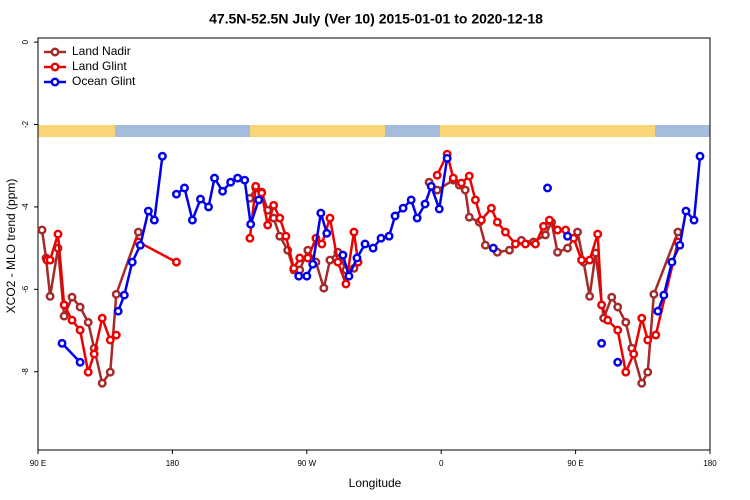 The image size is (750, 500). I want to click on legend-label: Ocean Glint, so click(104, 81).